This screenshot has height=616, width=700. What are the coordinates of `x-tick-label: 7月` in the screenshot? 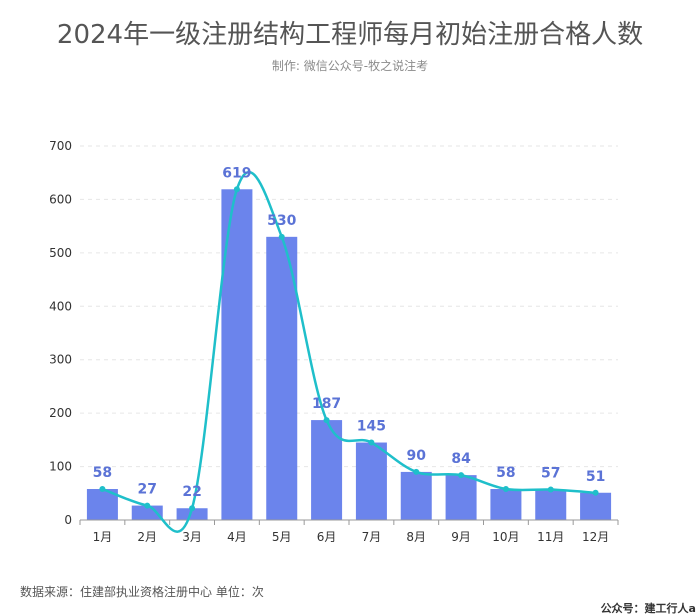 It's located at (372, 537).